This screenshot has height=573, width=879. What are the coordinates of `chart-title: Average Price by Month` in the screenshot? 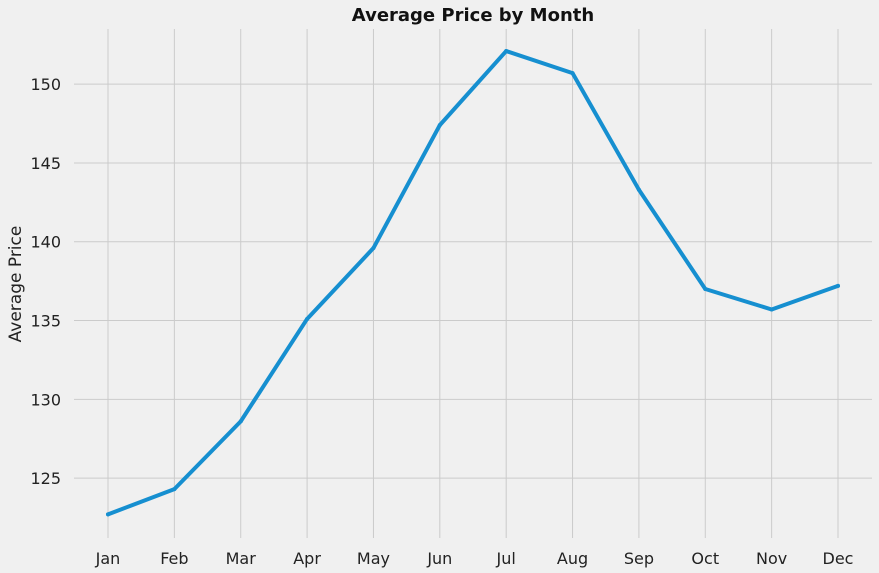 It's located at (473, 15).